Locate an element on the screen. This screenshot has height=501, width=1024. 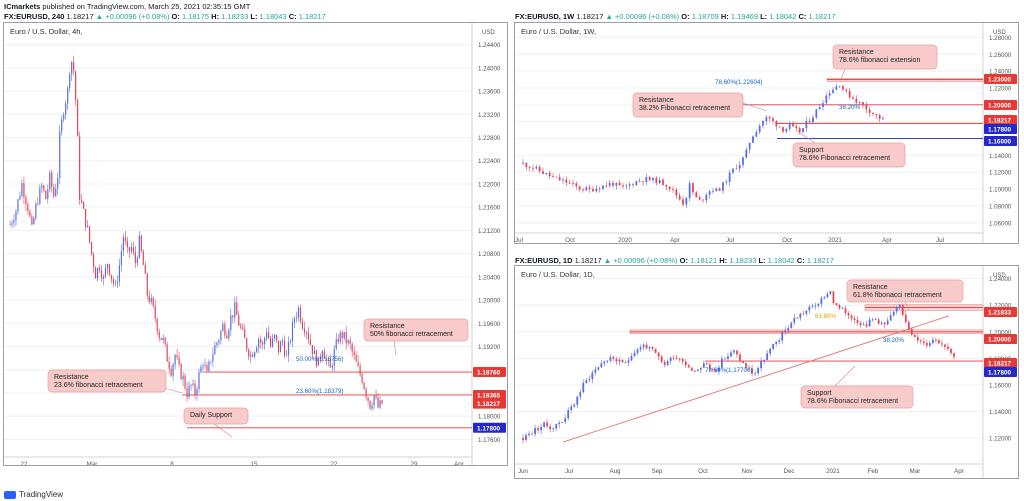
h-label: H: is located at coordinates (724, 16).